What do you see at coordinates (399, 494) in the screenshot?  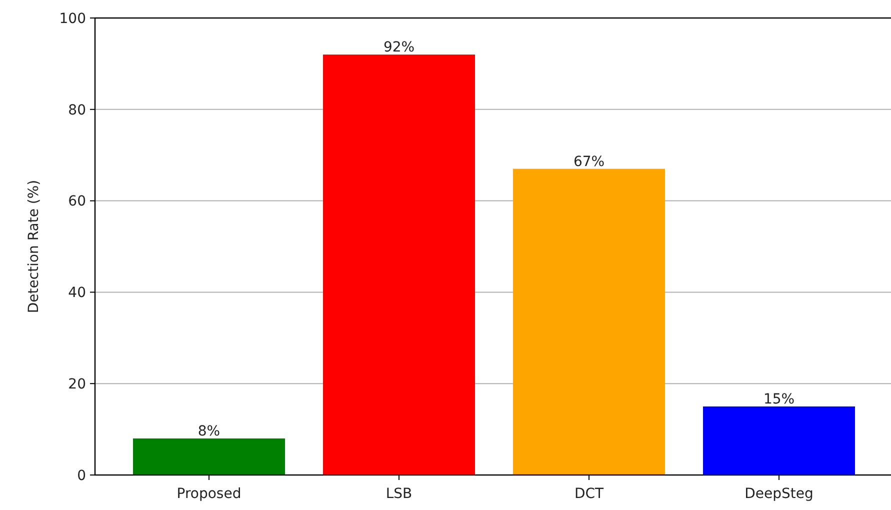 I see `x-tick-label: LSB` at bounding box center [399, 494].